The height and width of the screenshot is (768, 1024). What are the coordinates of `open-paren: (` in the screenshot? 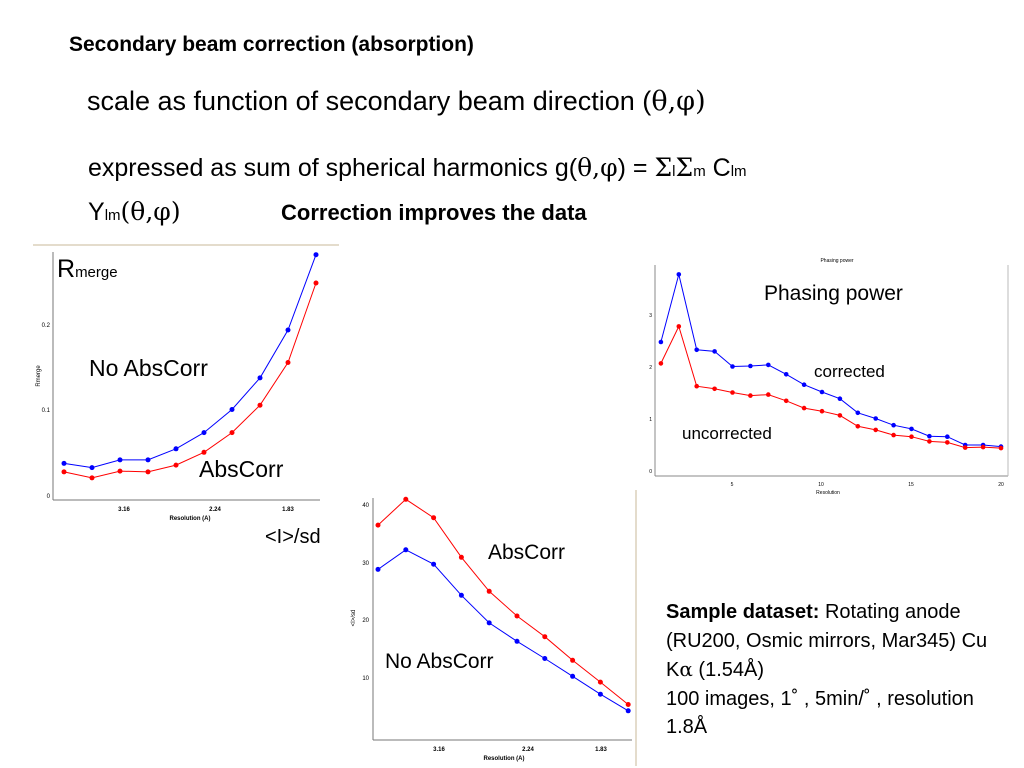 It's located at (125, 211).